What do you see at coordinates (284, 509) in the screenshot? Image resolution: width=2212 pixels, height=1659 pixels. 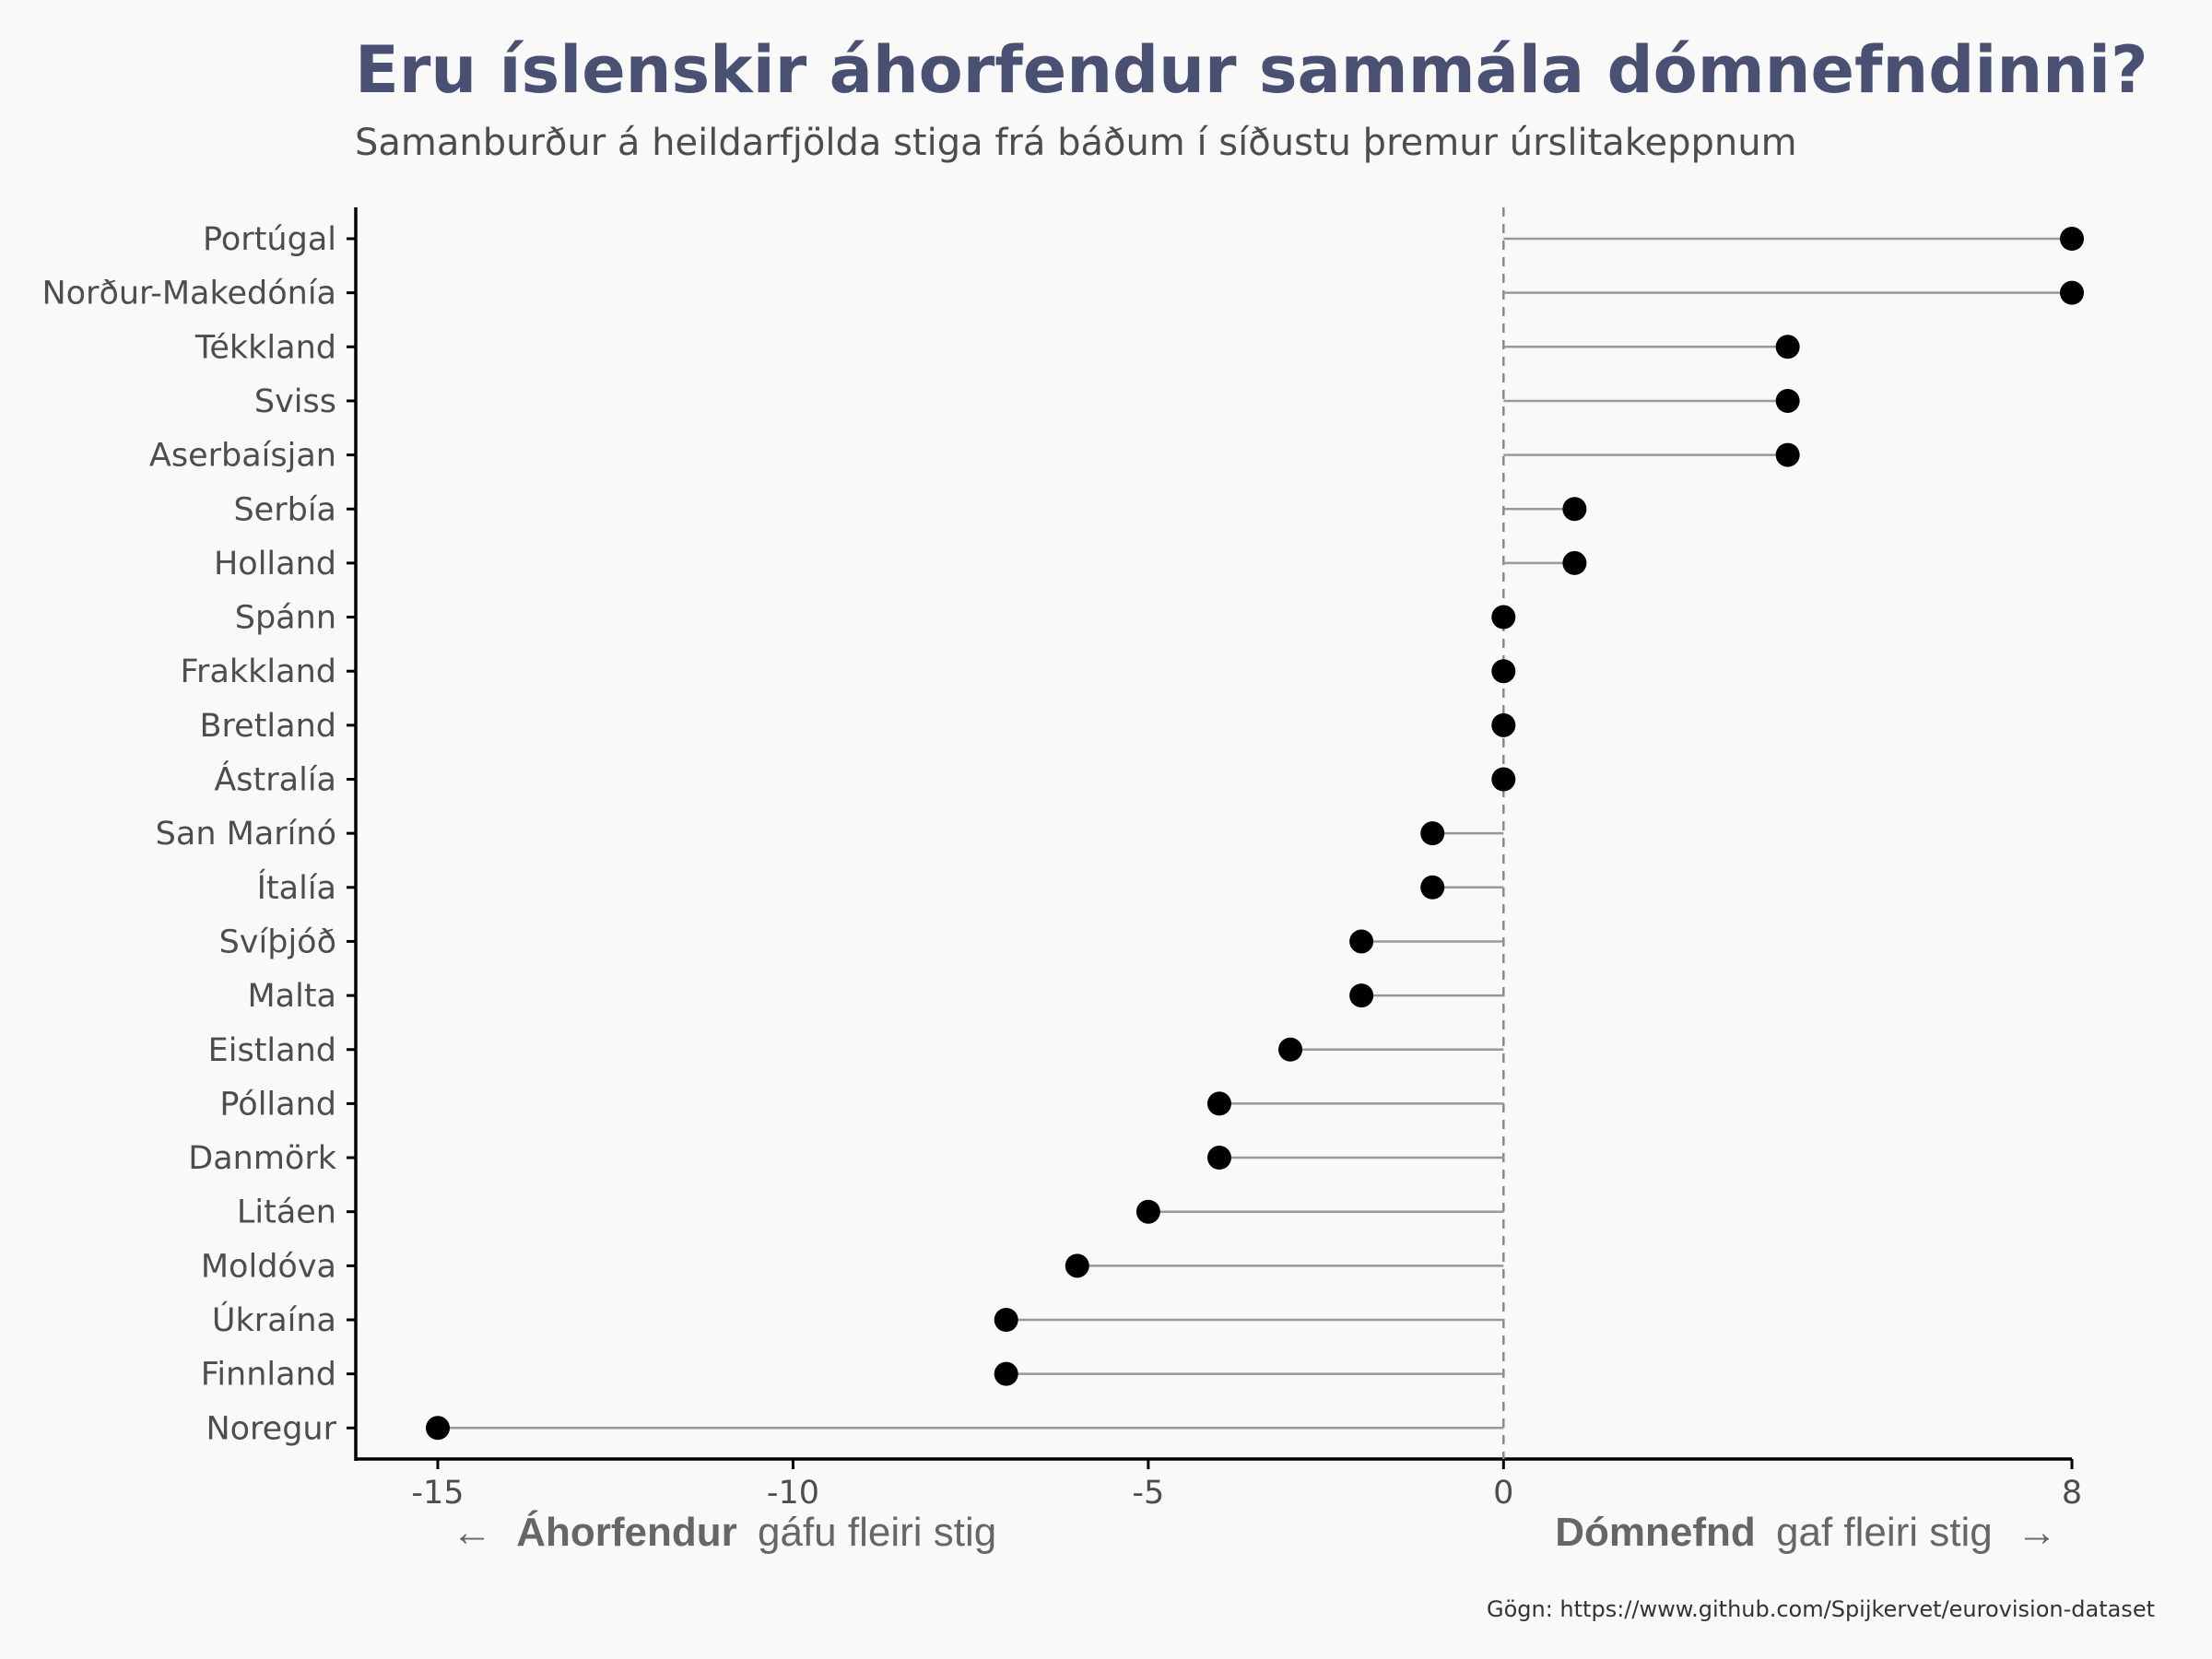 I see `y-tick-label: Serbía` at bounding box center [284, 509].